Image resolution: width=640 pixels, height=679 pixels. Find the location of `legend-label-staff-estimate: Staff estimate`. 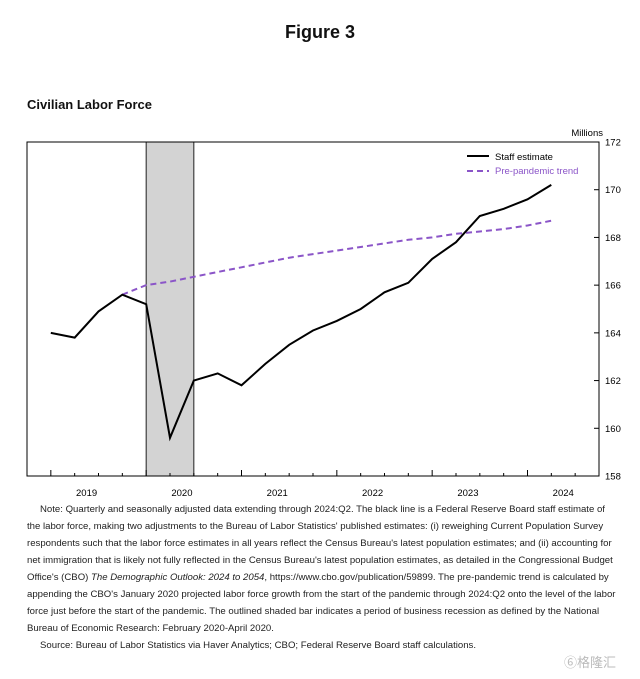

legend-label-staff-estimate: Staff estimate is located at coordinates (524, 157).